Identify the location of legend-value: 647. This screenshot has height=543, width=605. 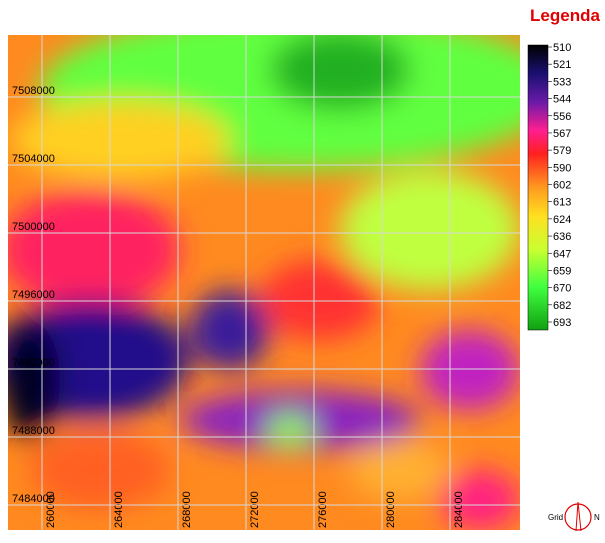
(562, 254).